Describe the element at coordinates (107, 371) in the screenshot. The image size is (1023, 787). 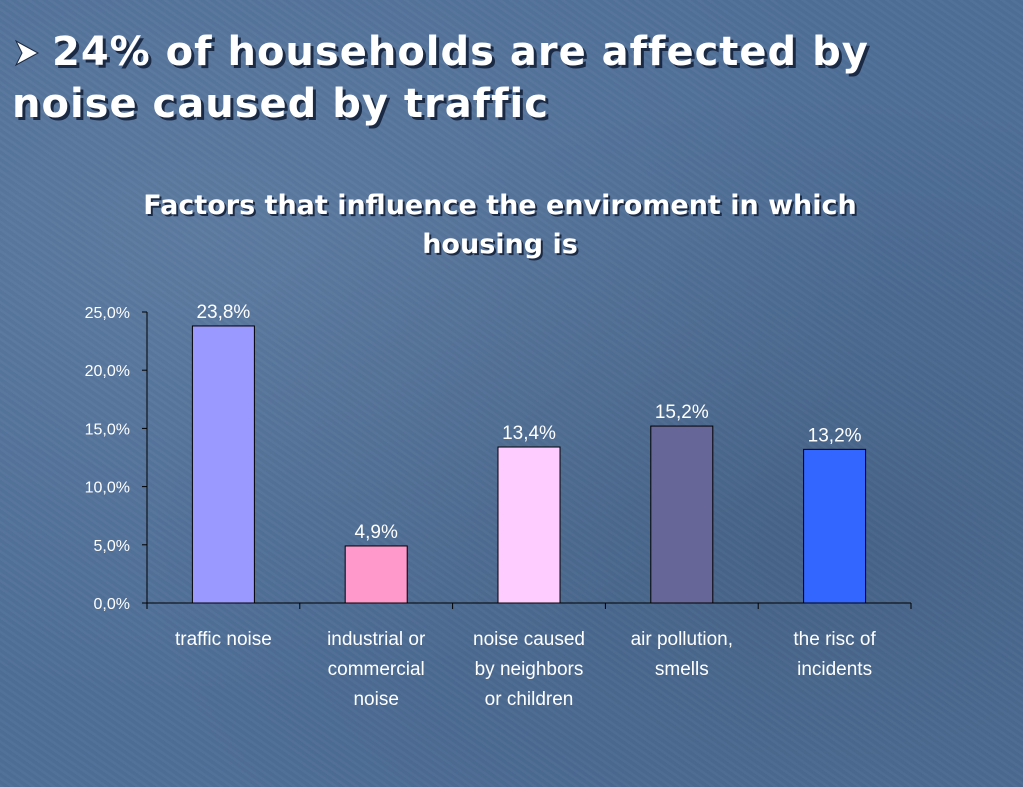
I see `y-tick-label: 20,0%` at that location.